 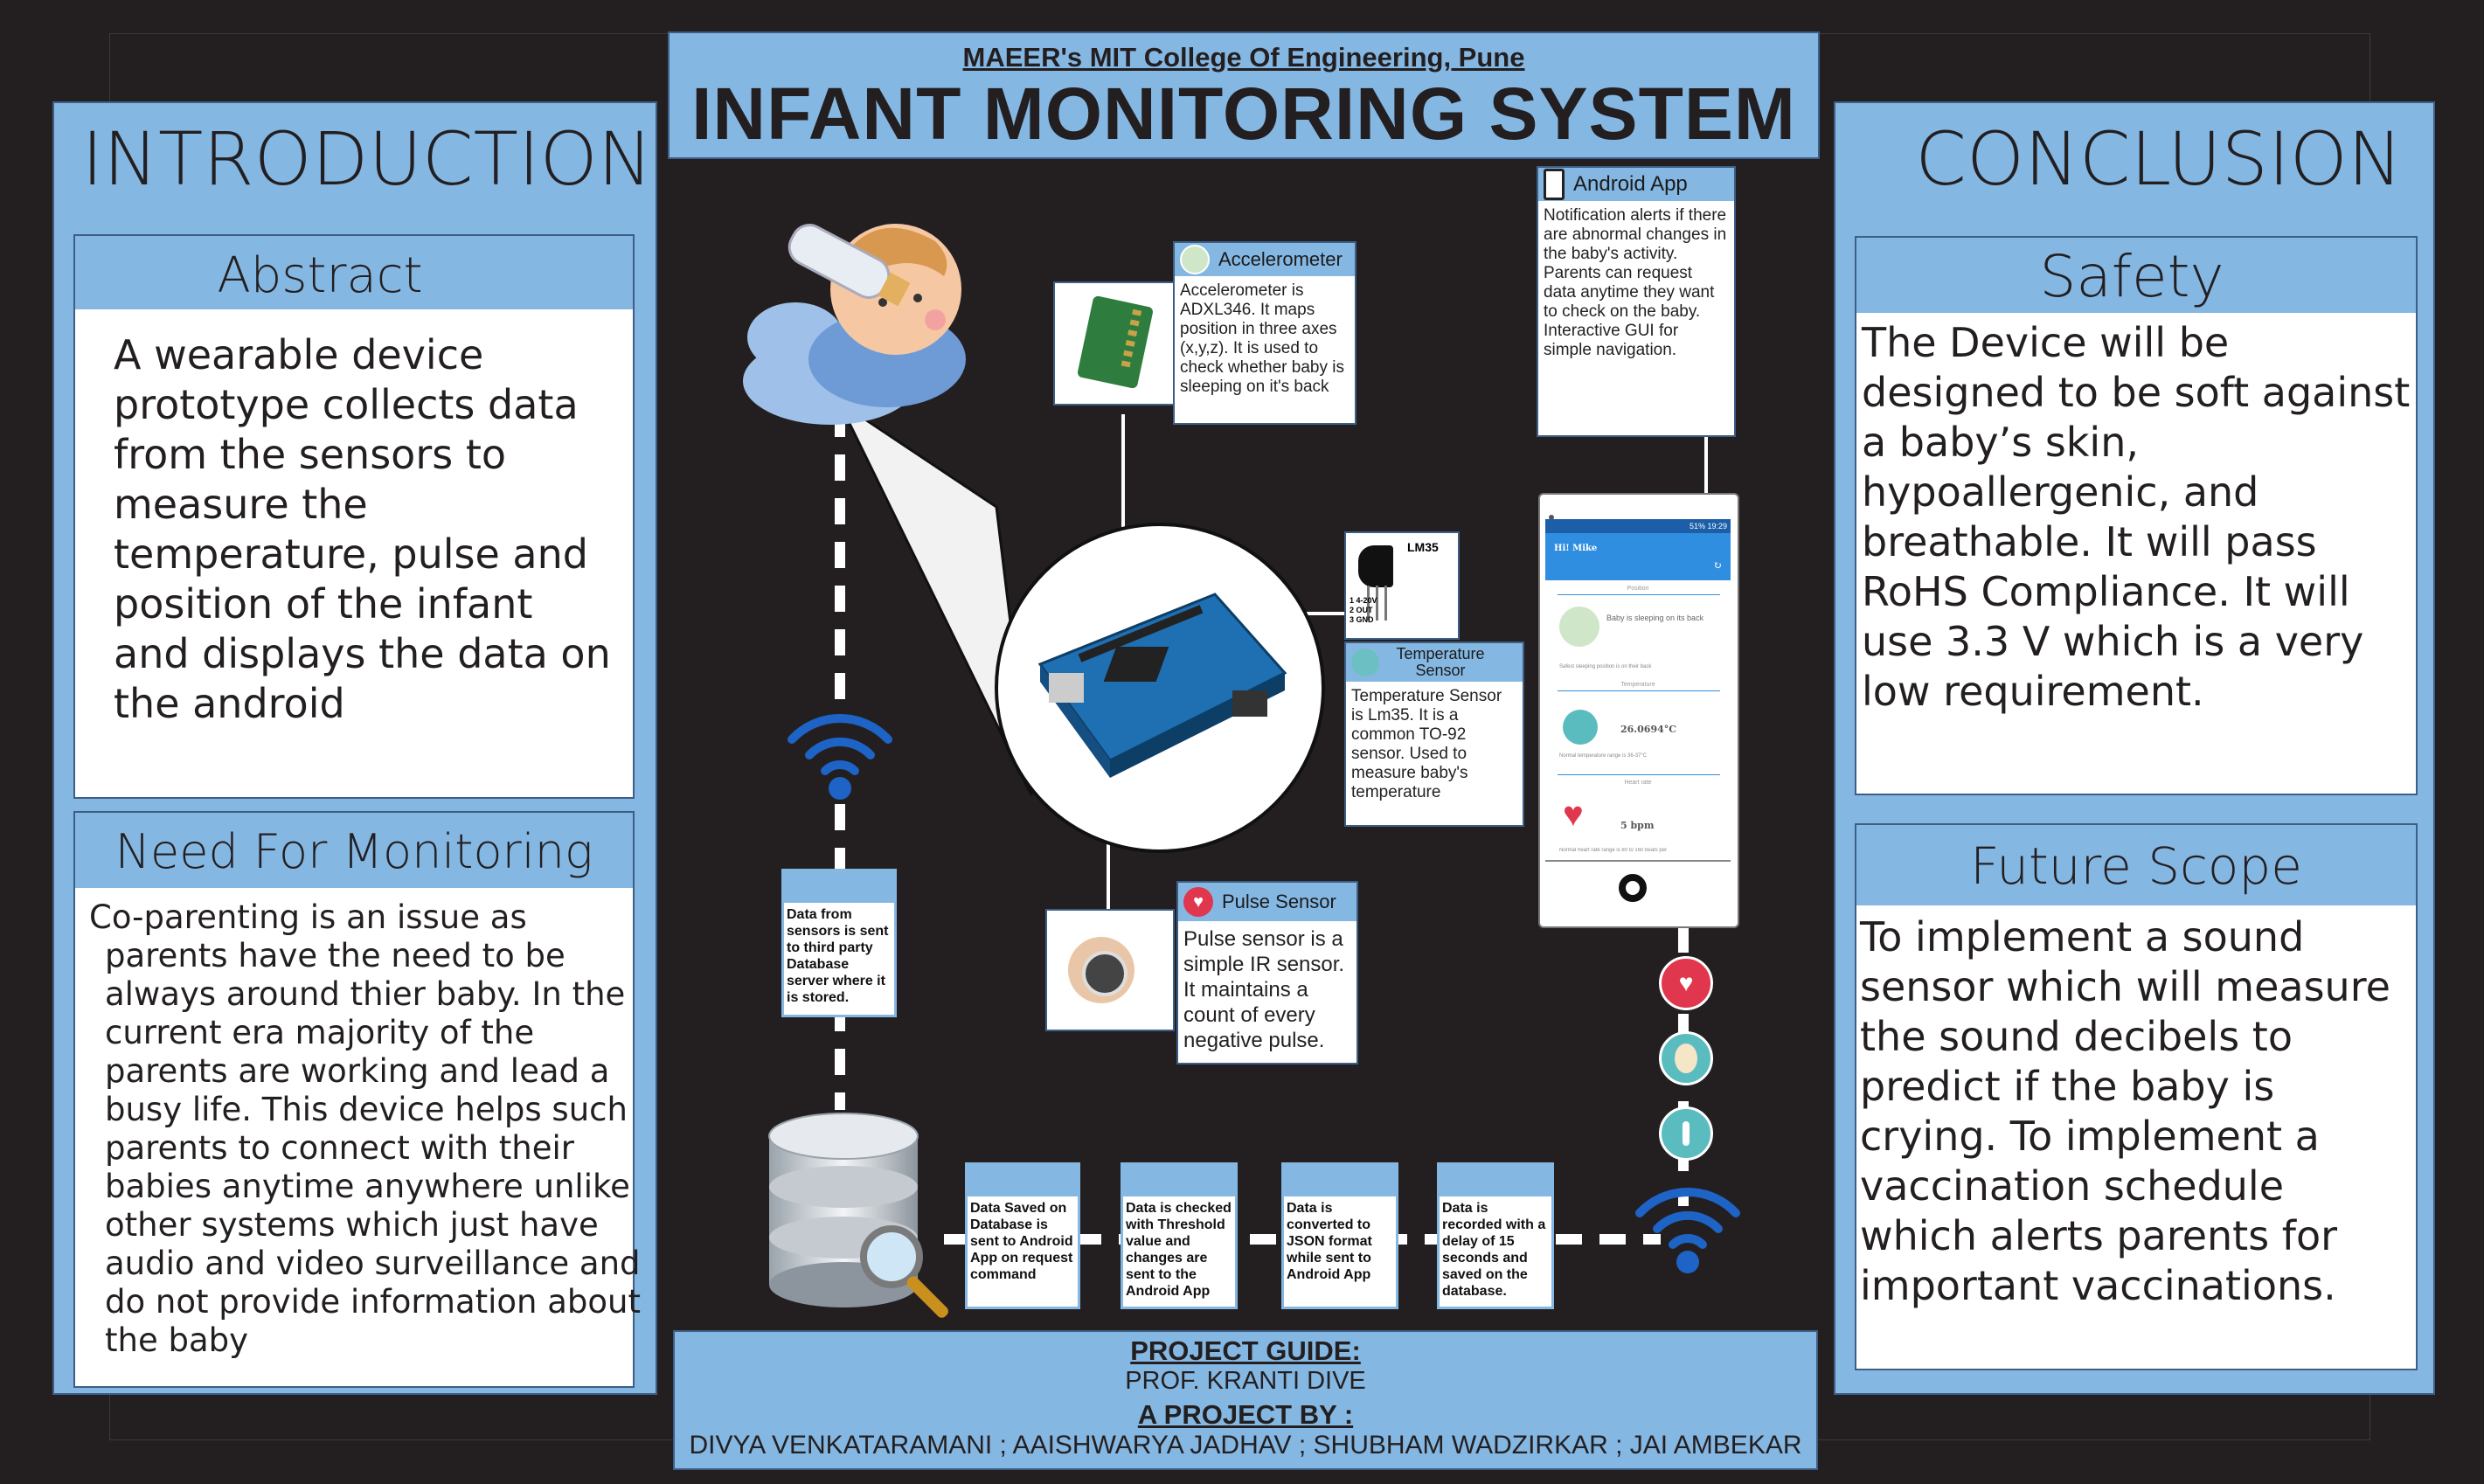 I want to click on phone-position-label: Position, so click(x=1638, y=589).